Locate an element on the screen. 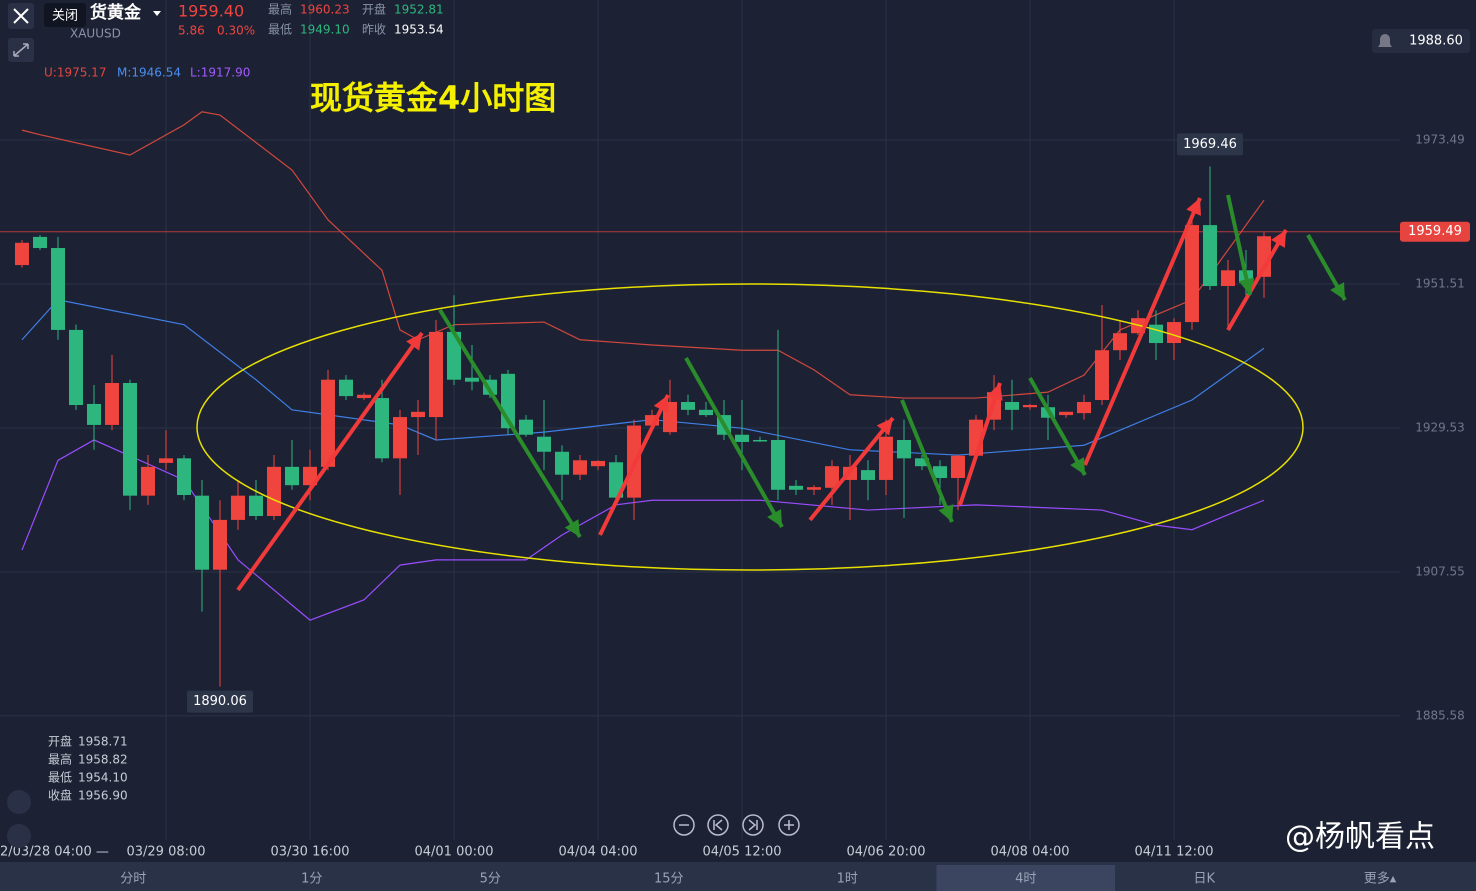  tab: 日K is located at coordinates (1204, 879).